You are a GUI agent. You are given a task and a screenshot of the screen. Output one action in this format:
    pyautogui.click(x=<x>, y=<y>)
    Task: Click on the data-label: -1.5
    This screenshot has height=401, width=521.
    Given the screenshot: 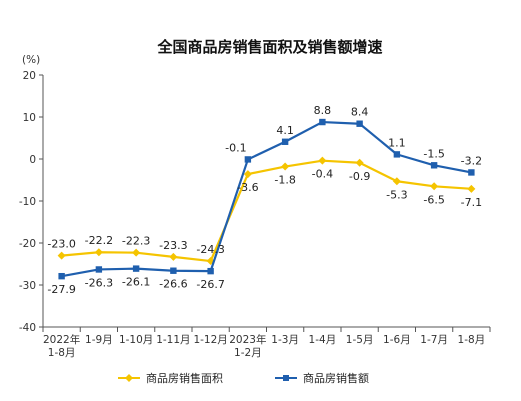 What is the action you would take?
    pyautogui.click(x=433, y=153)
    